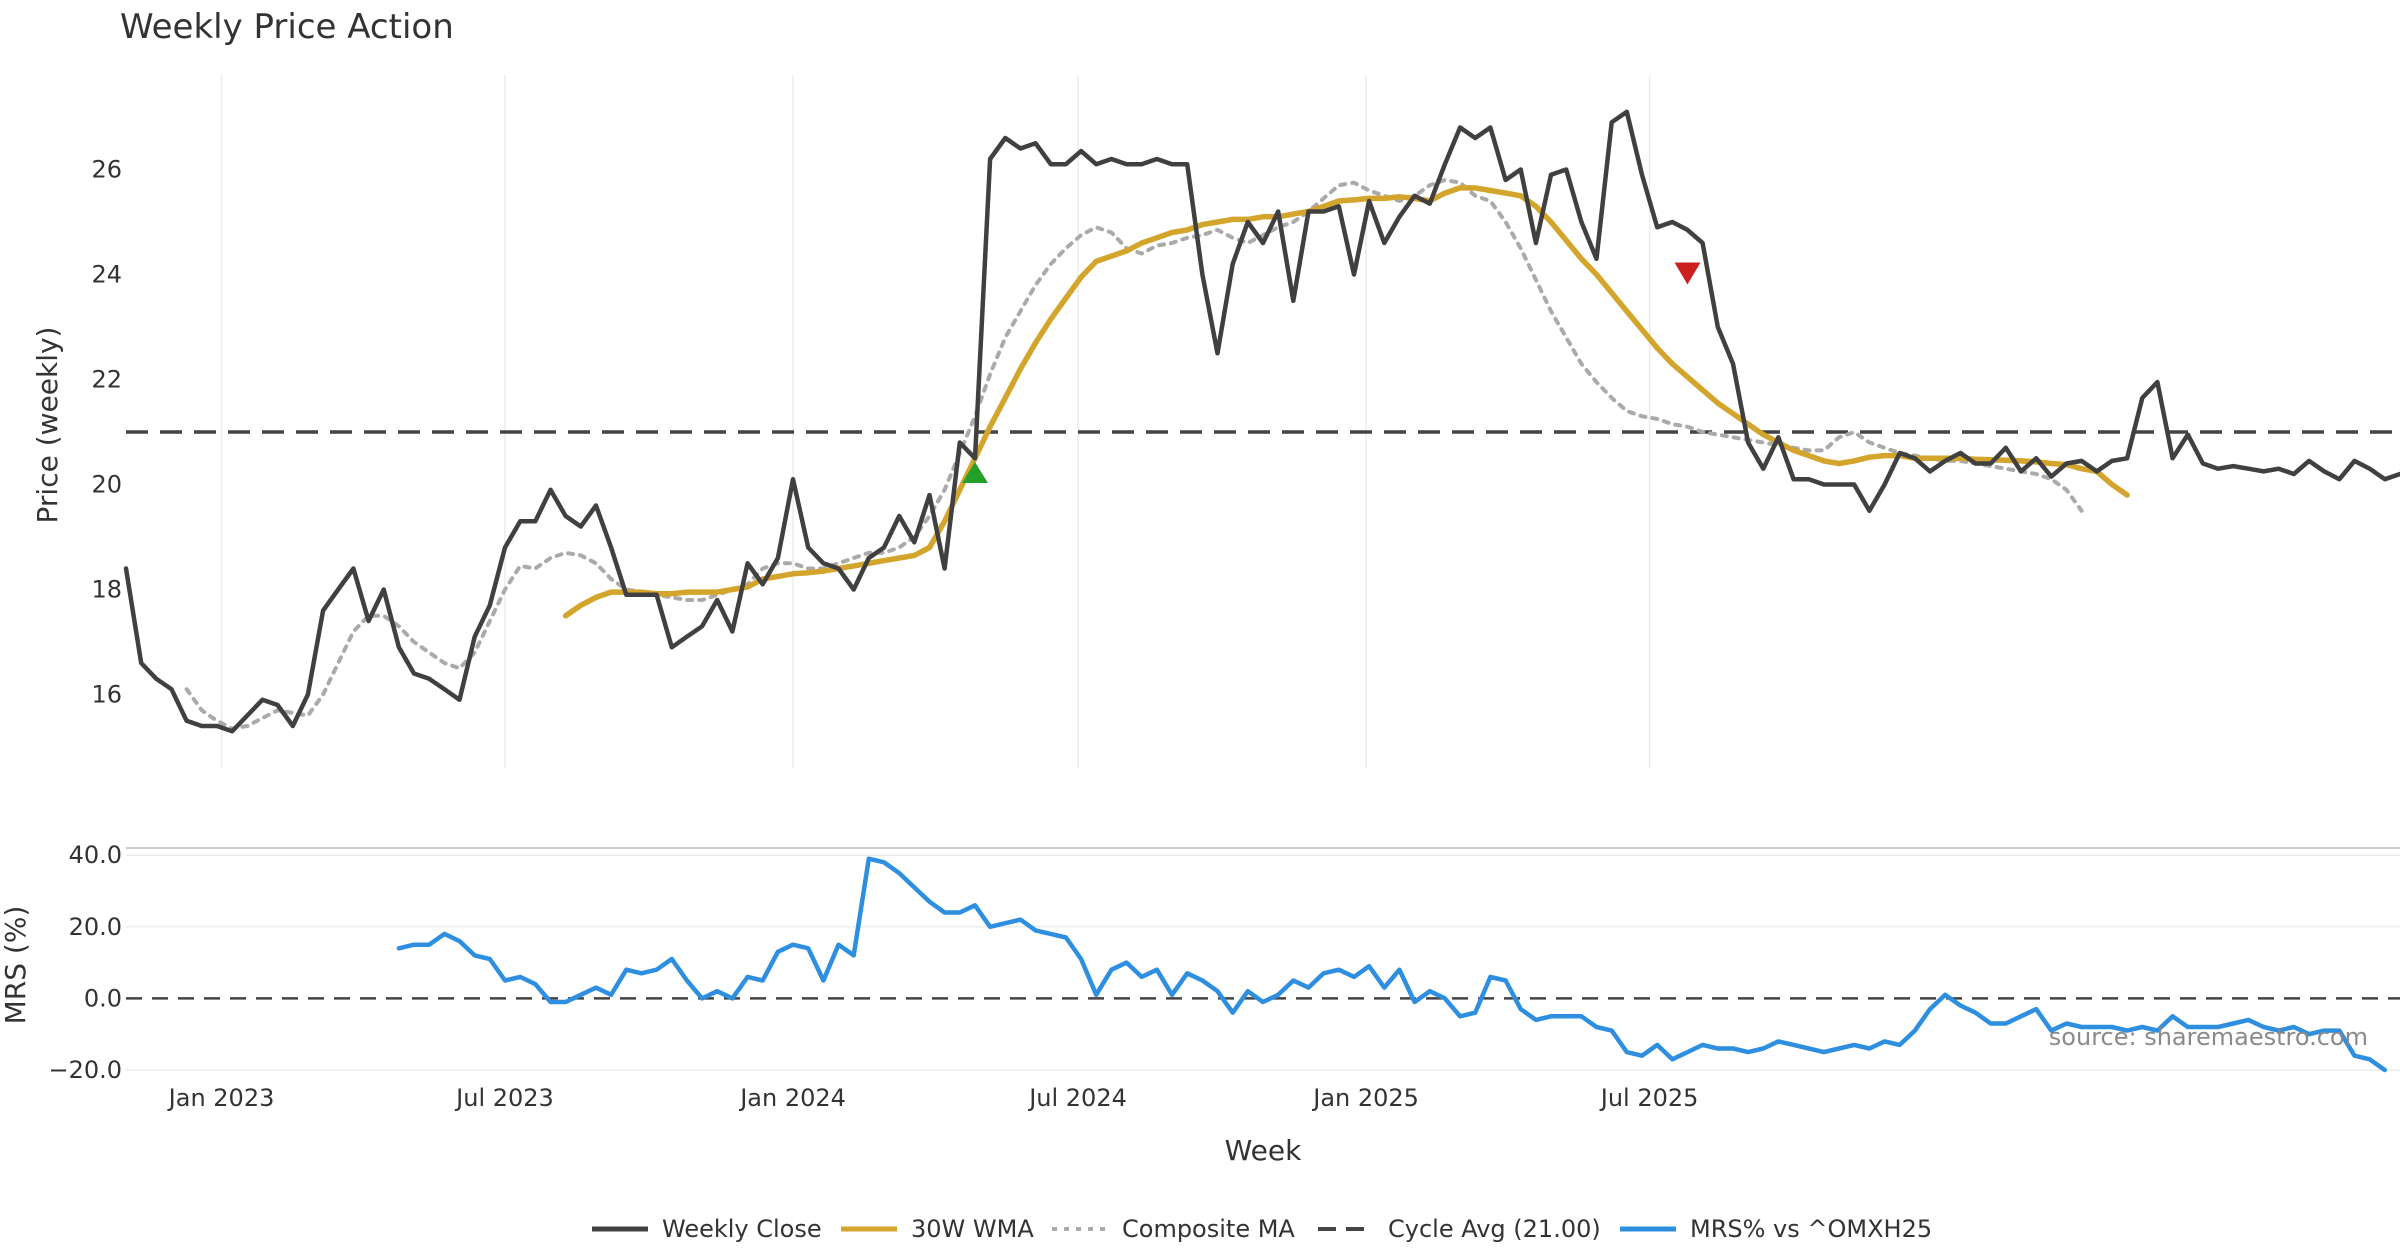 The width and height of the screenshot is (2400, 1260). Describe the element at coordinates (106, 170) in the screenshot. I see `price-y-tick-label: 26` at that location.